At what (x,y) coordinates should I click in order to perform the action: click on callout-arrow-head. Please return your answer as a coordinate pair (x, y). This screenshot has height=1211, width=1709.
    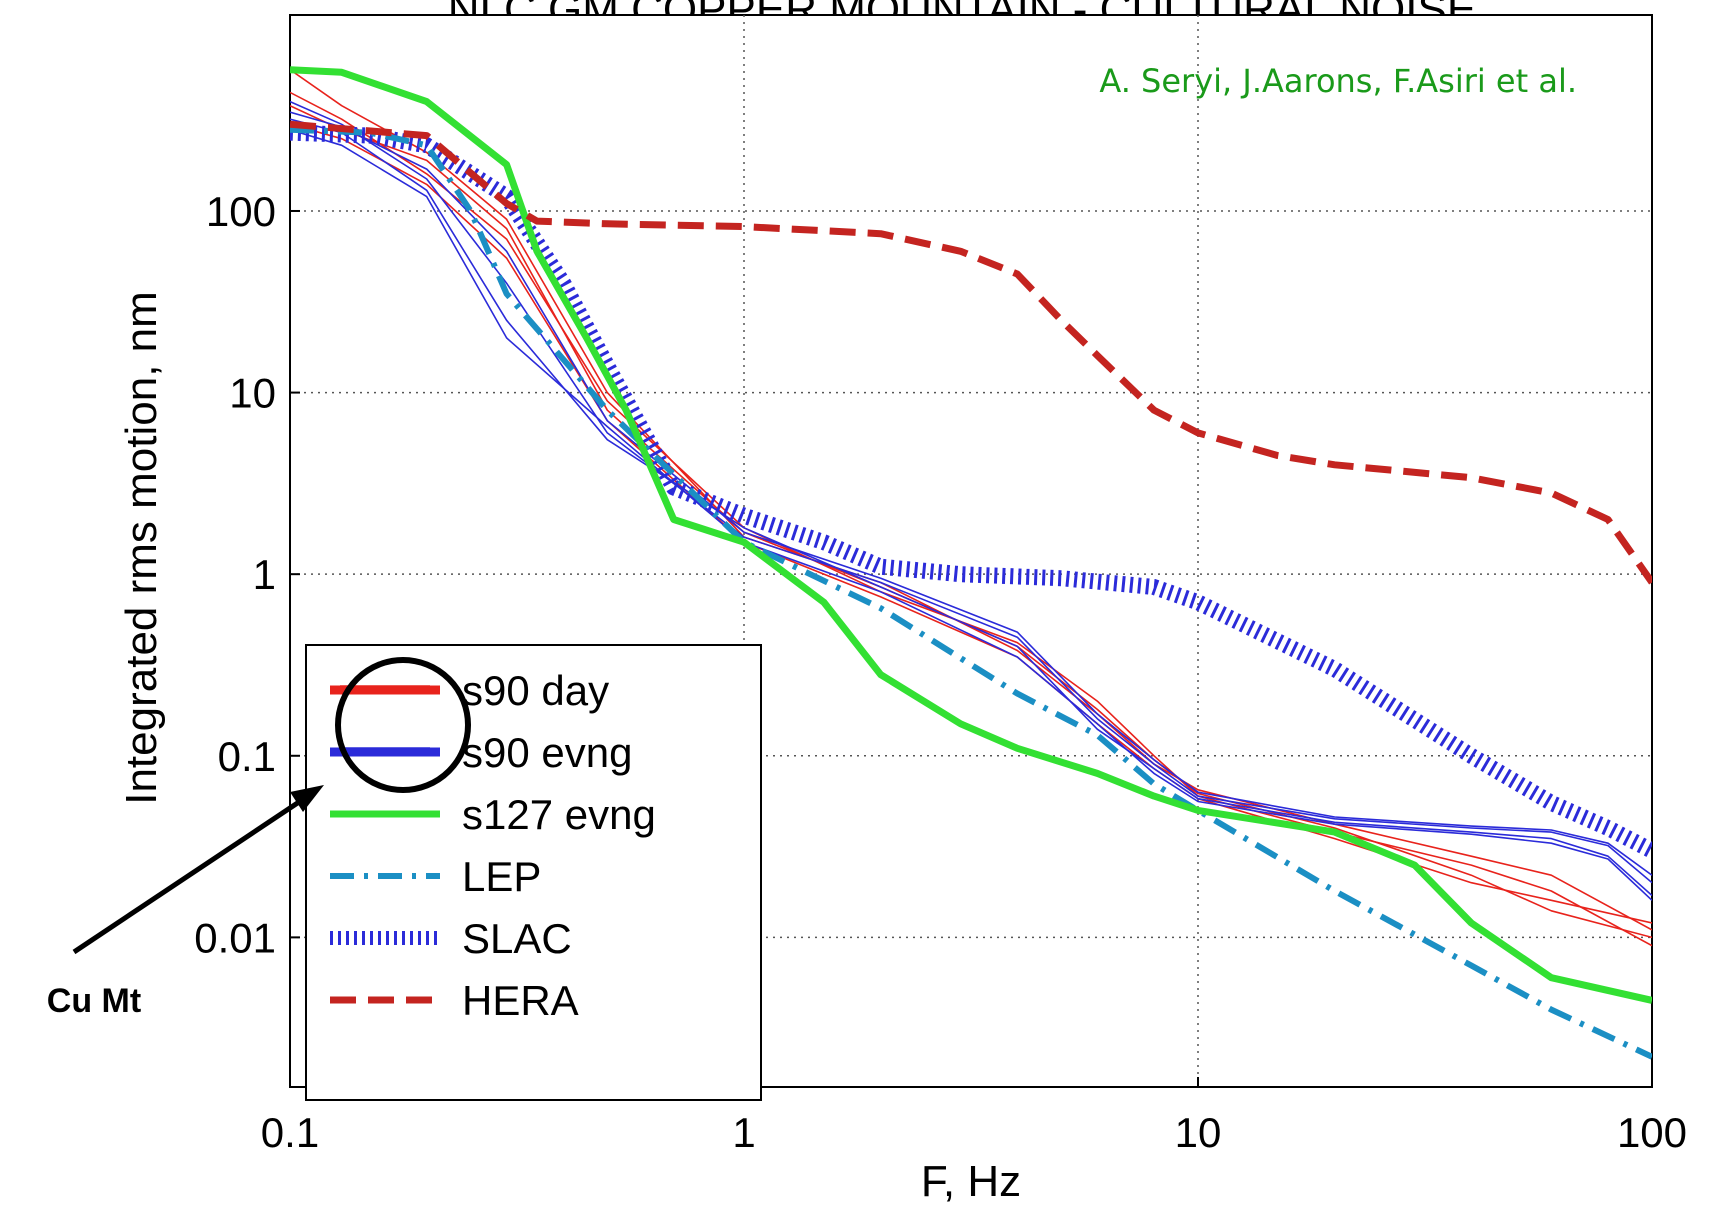
    Looking at the image, I should click on (307, 798).